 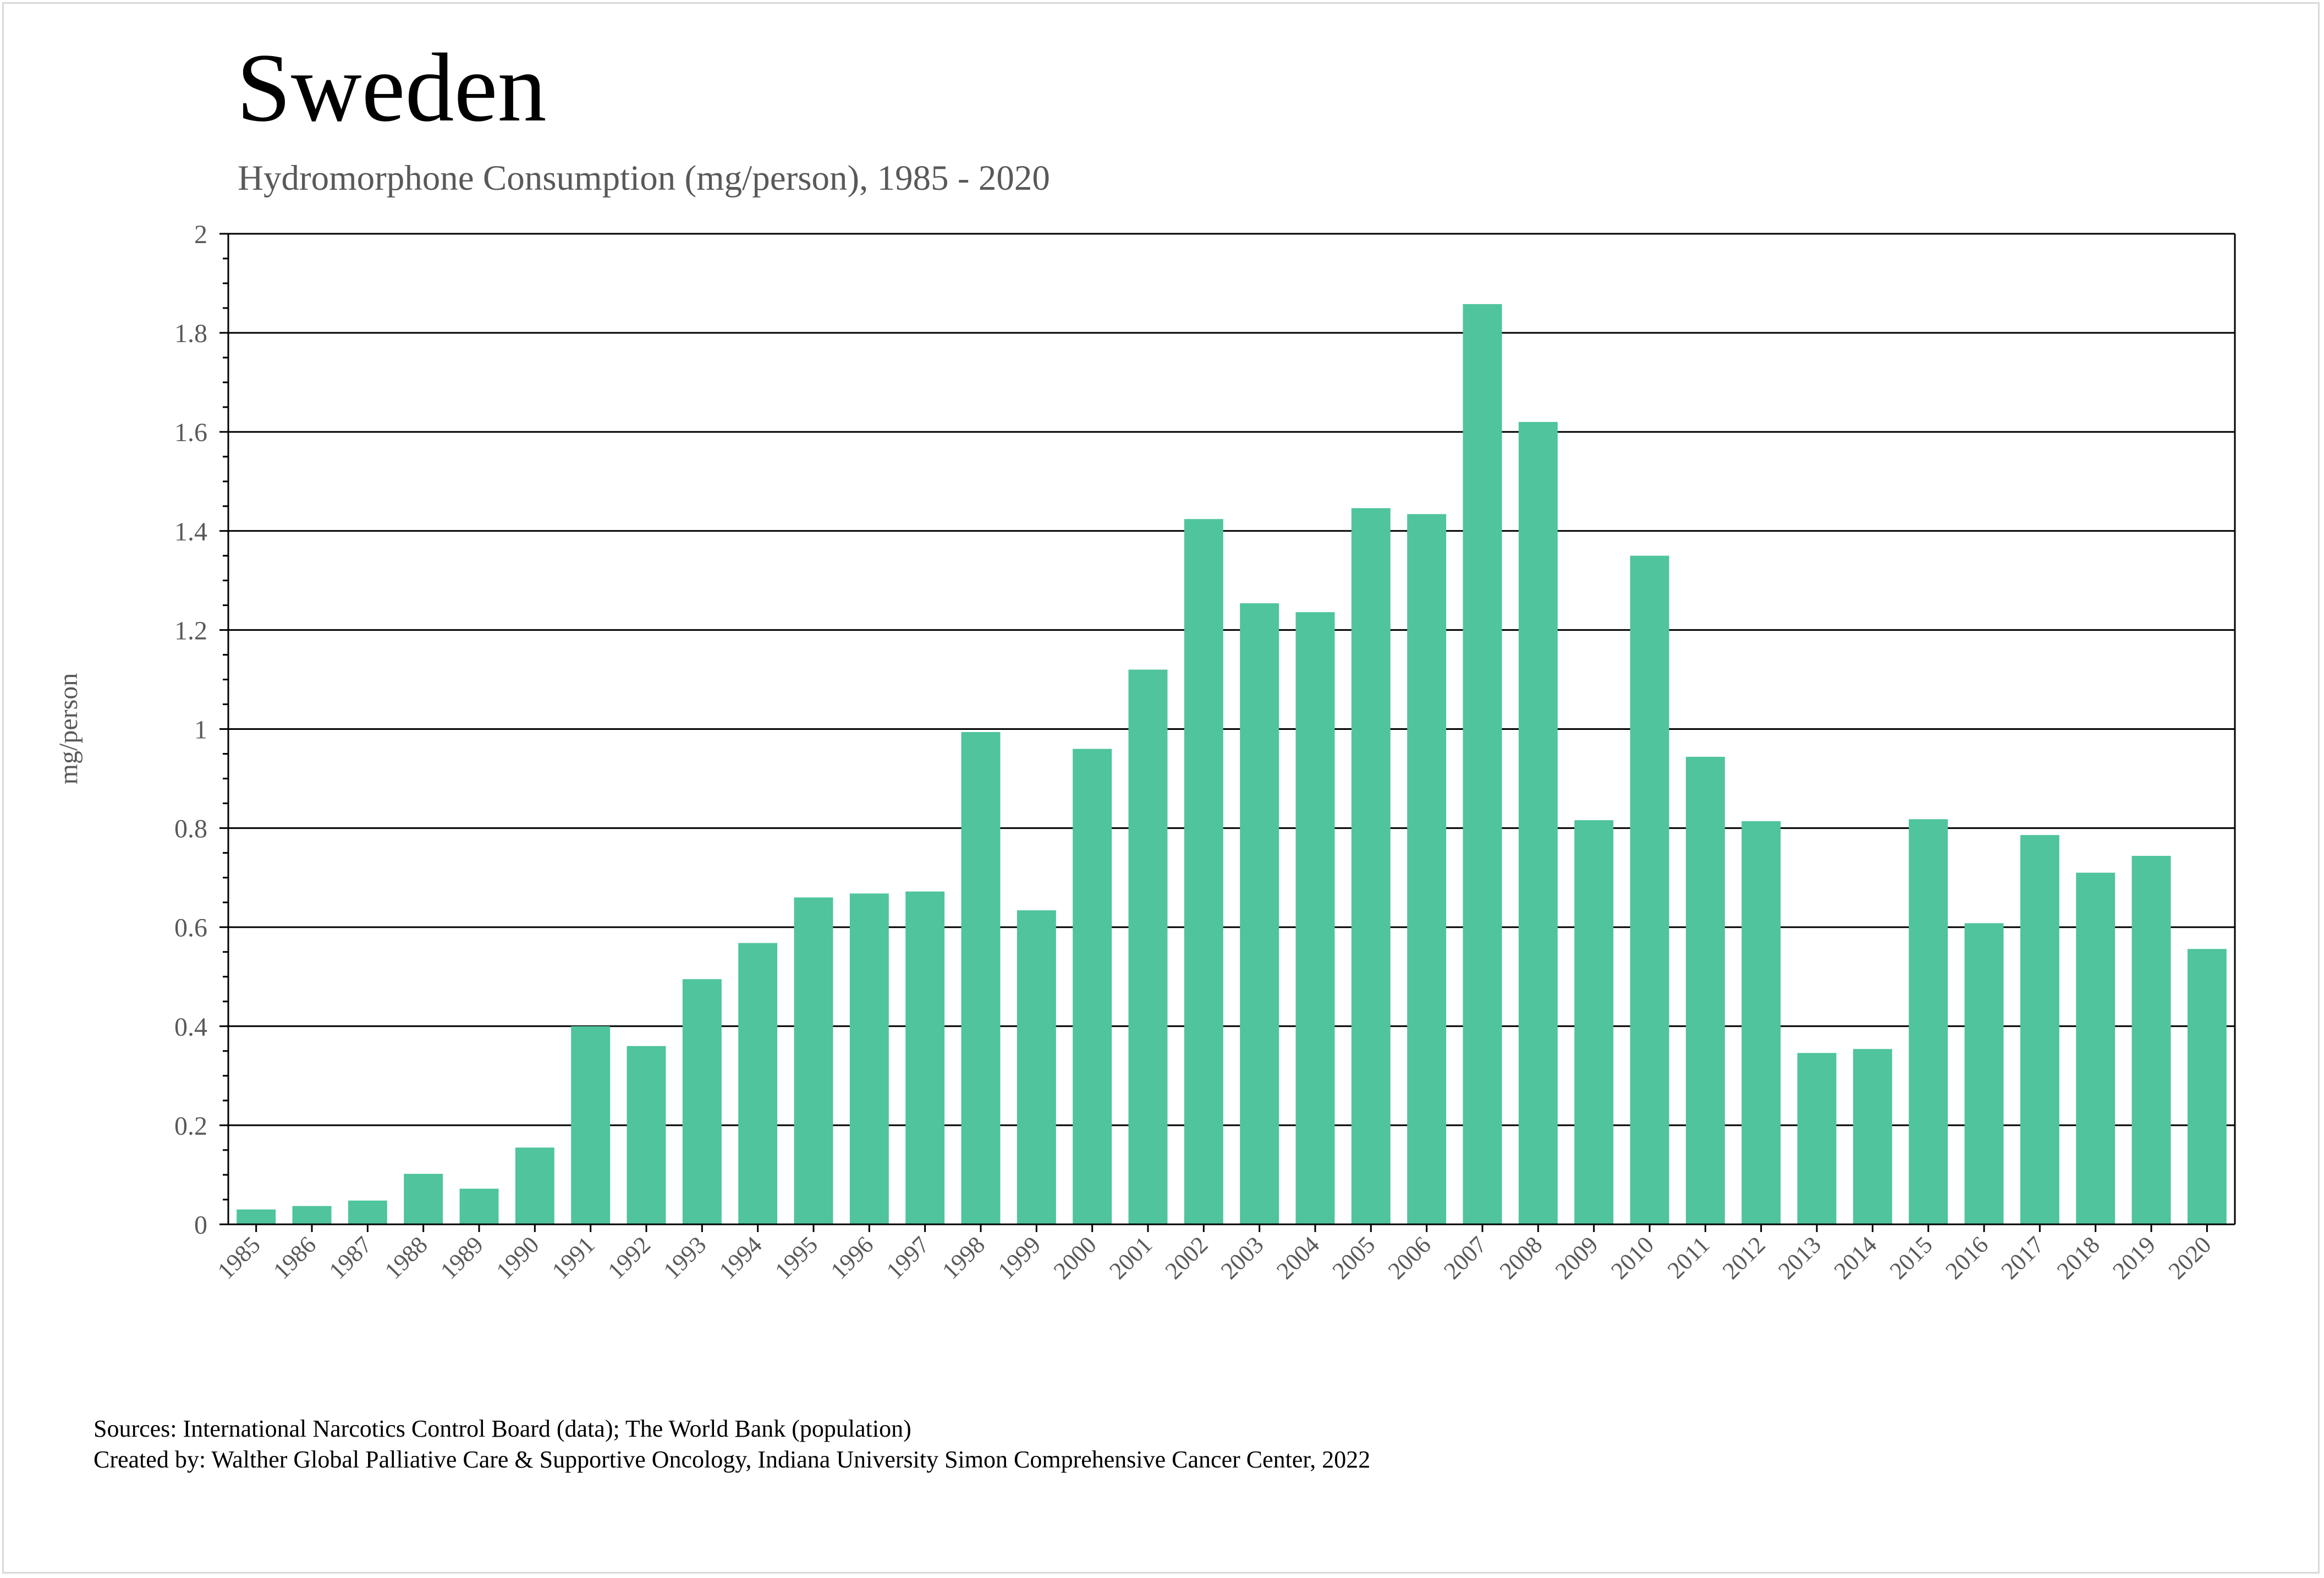 I want to click on x-tick-label: 2005, so click(x=1354, y=1257).